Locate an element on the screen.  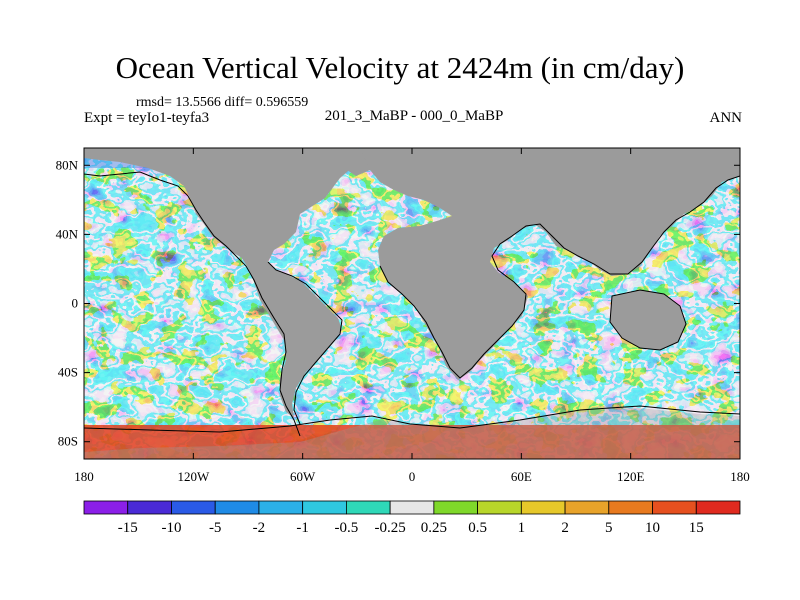
lon-tick-label: 60W is located at coordinates (303, 476).